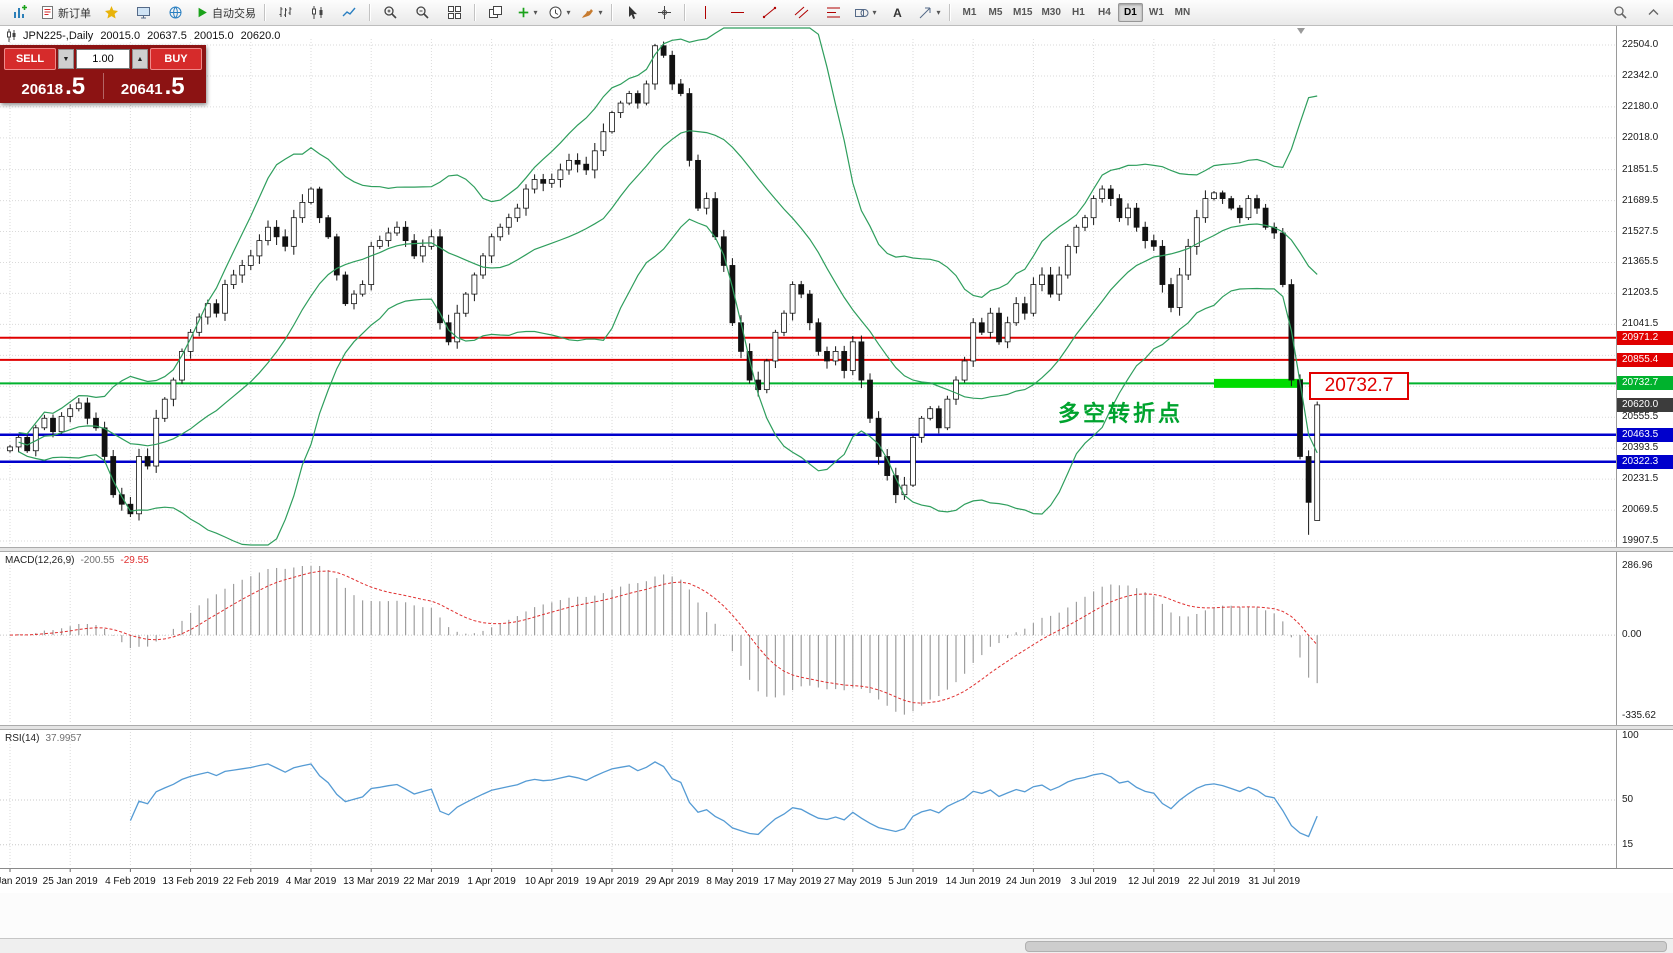 This screenshot has height=953, width=1673. What do you see at coordinates (1182, 12) in the screenshot?
I see `timeframe-button-mn: MN` at bounding box center [1182, 12].